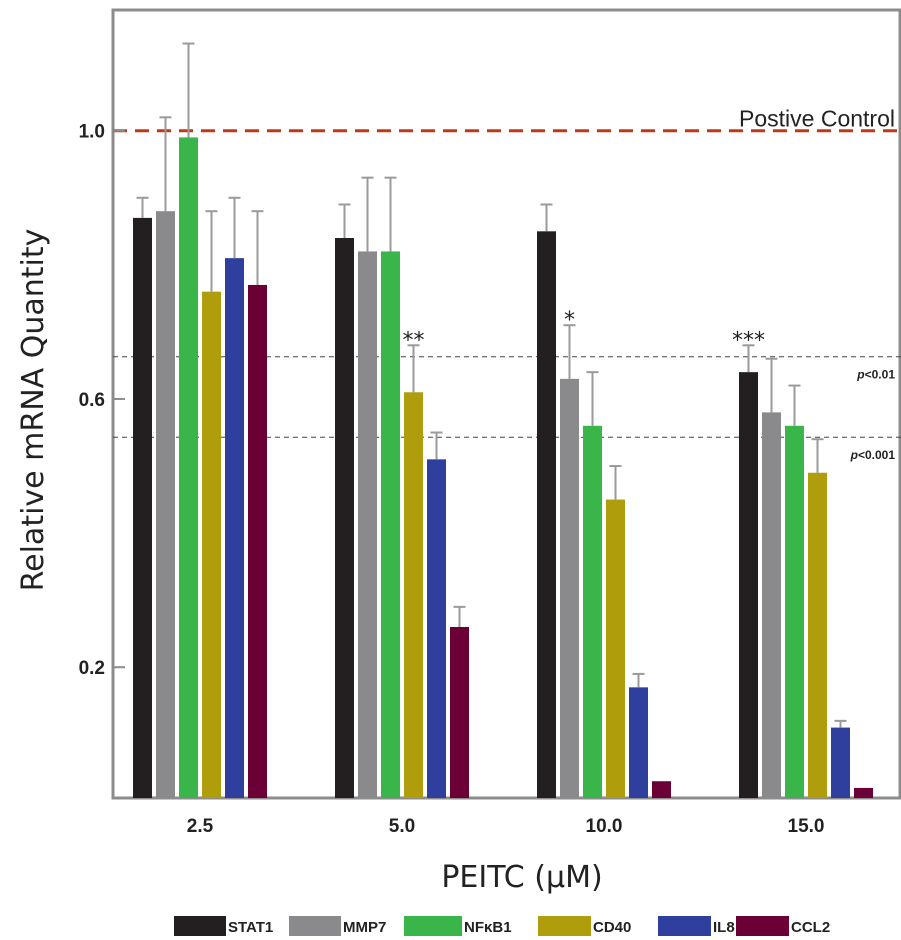 The height and width of the screenshot is (940, 901). I want to click on legend-label-CD40: CD40, so click(612, 927).